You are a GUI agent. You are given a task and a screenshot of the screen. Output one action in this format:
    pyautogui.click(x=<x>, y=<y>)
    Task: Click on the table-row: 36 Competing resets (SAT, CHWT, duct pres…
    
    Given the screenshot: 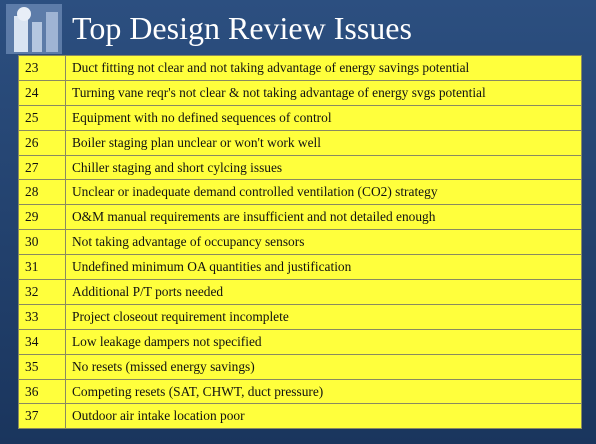 What is the action you would take?
    pyautogui.click(x=300, y=391)
    